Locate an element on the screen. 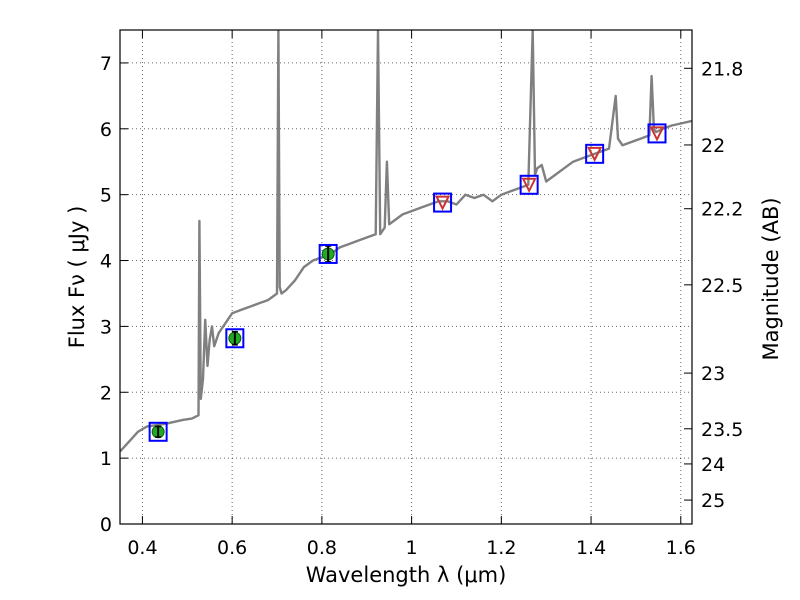 The image size is (800, 600). mag-tick-label: 21.8 is located at coordinates (722, 69).